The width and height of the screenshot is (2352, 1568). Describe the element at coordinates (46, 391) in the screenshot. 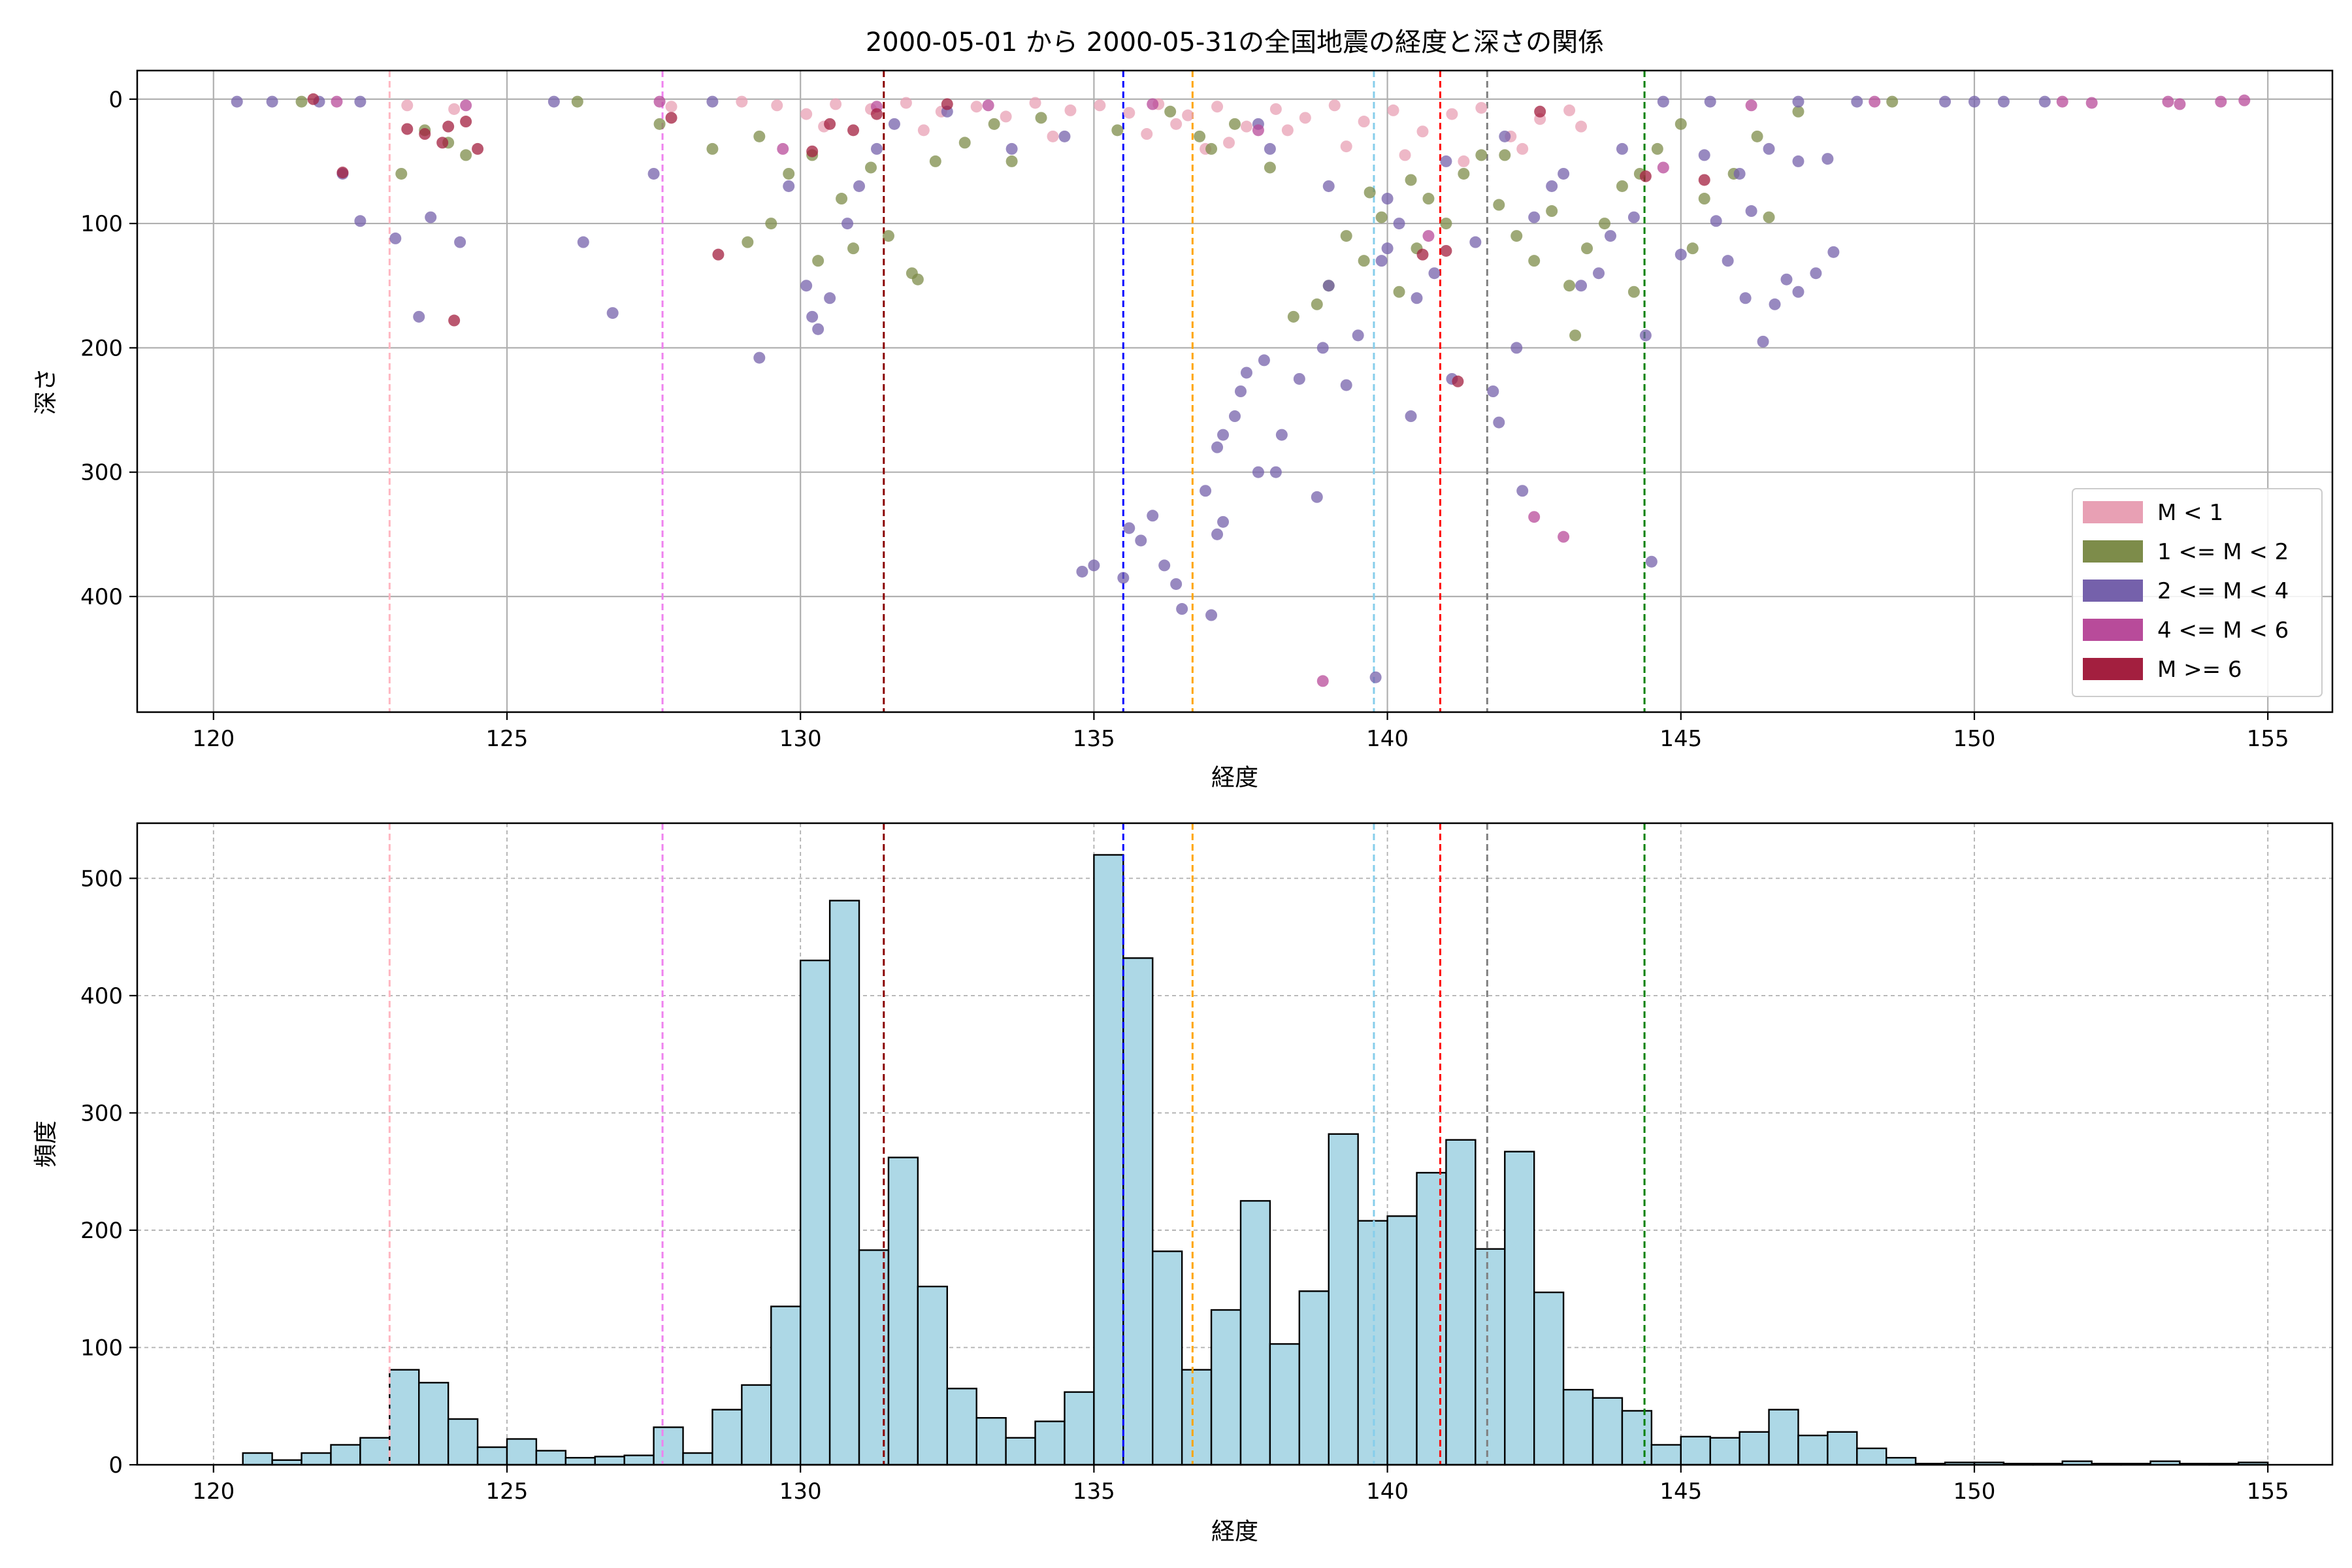

I see `scatter-y-label: 深さ` at that location.